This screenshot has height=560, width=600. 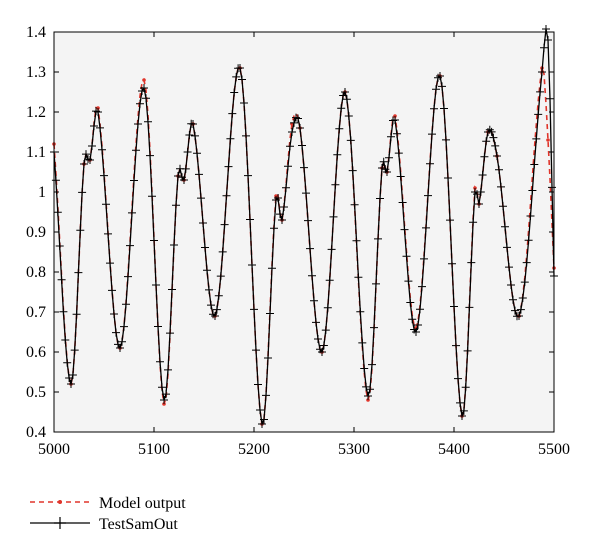 What do you see at coordinates (60, 523) in the screenshot?
I see `legend-marker-testsamout` at bounding box center [60, 523].